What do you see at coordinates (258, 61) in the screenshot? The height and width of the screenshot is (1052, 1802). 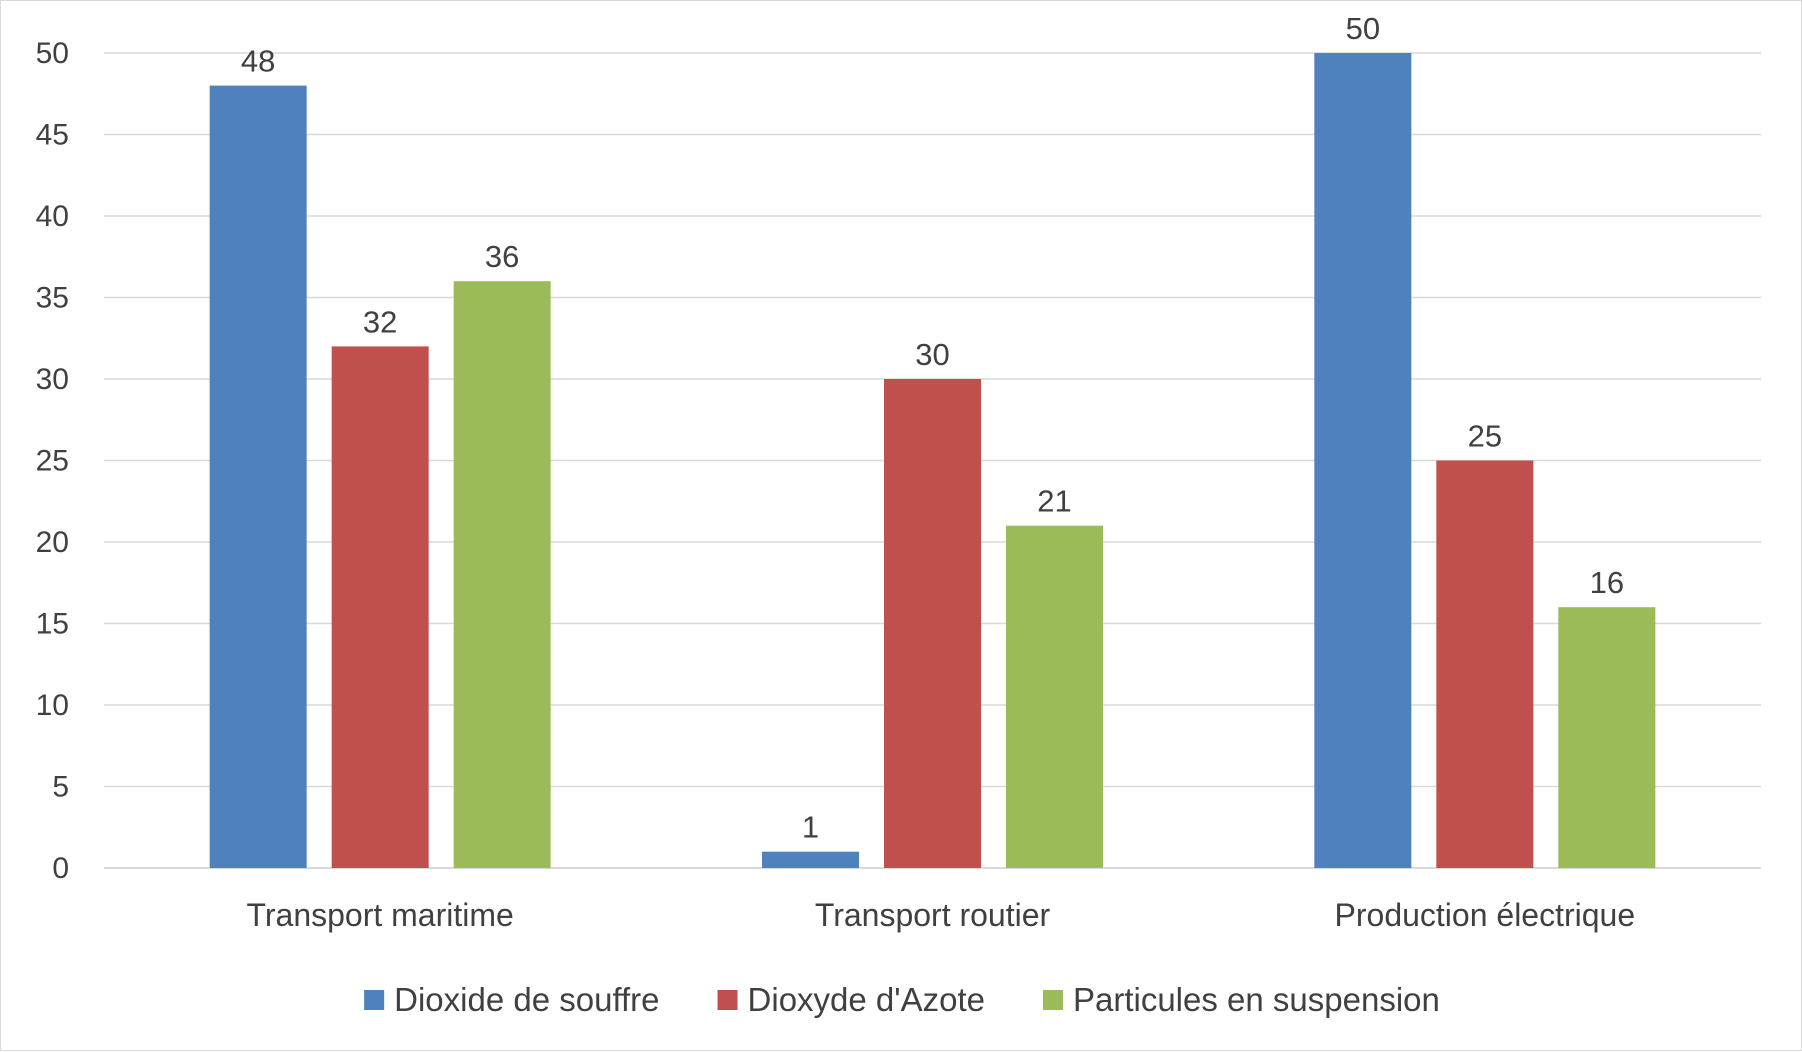 I see `data-label: 48` at bounding box center [258, 61].